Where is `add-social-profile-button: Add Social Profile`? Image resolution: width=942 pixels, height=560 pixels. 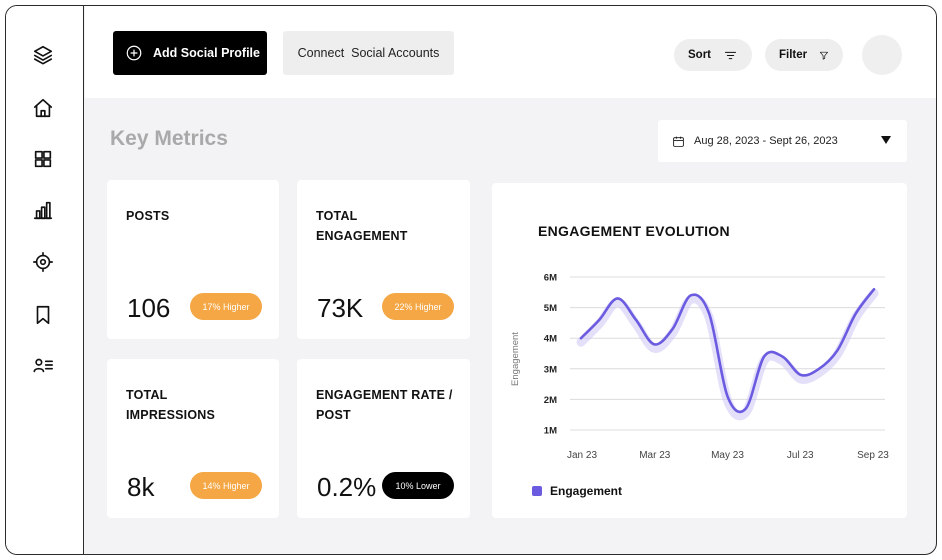
add-social-profile-button: Add Social Profile is located at coordinates (190, 53).